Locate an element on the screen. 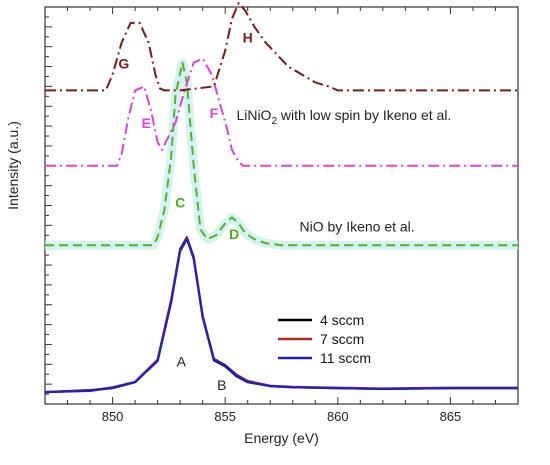 This screenshot has height=465, width=550. y-axis-title: Intensity (a.u.) is located at coordinates (13, 165).